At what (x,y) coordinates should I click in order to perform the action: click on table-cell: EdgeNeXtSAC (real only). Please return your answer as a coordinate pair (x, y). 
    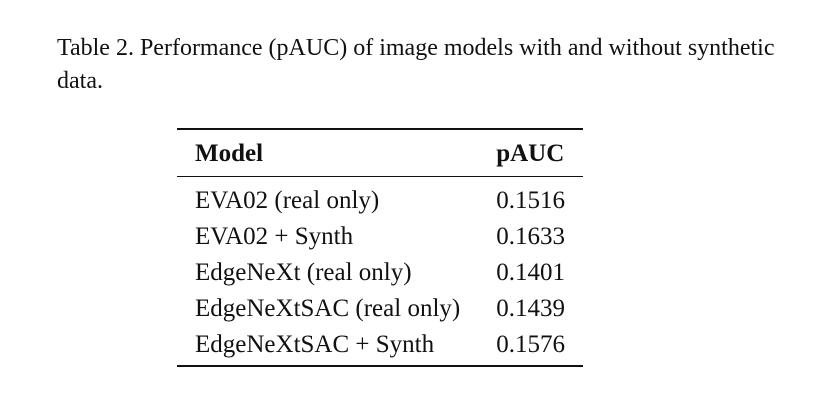
    Looking at the image, I should click on (328, 308).